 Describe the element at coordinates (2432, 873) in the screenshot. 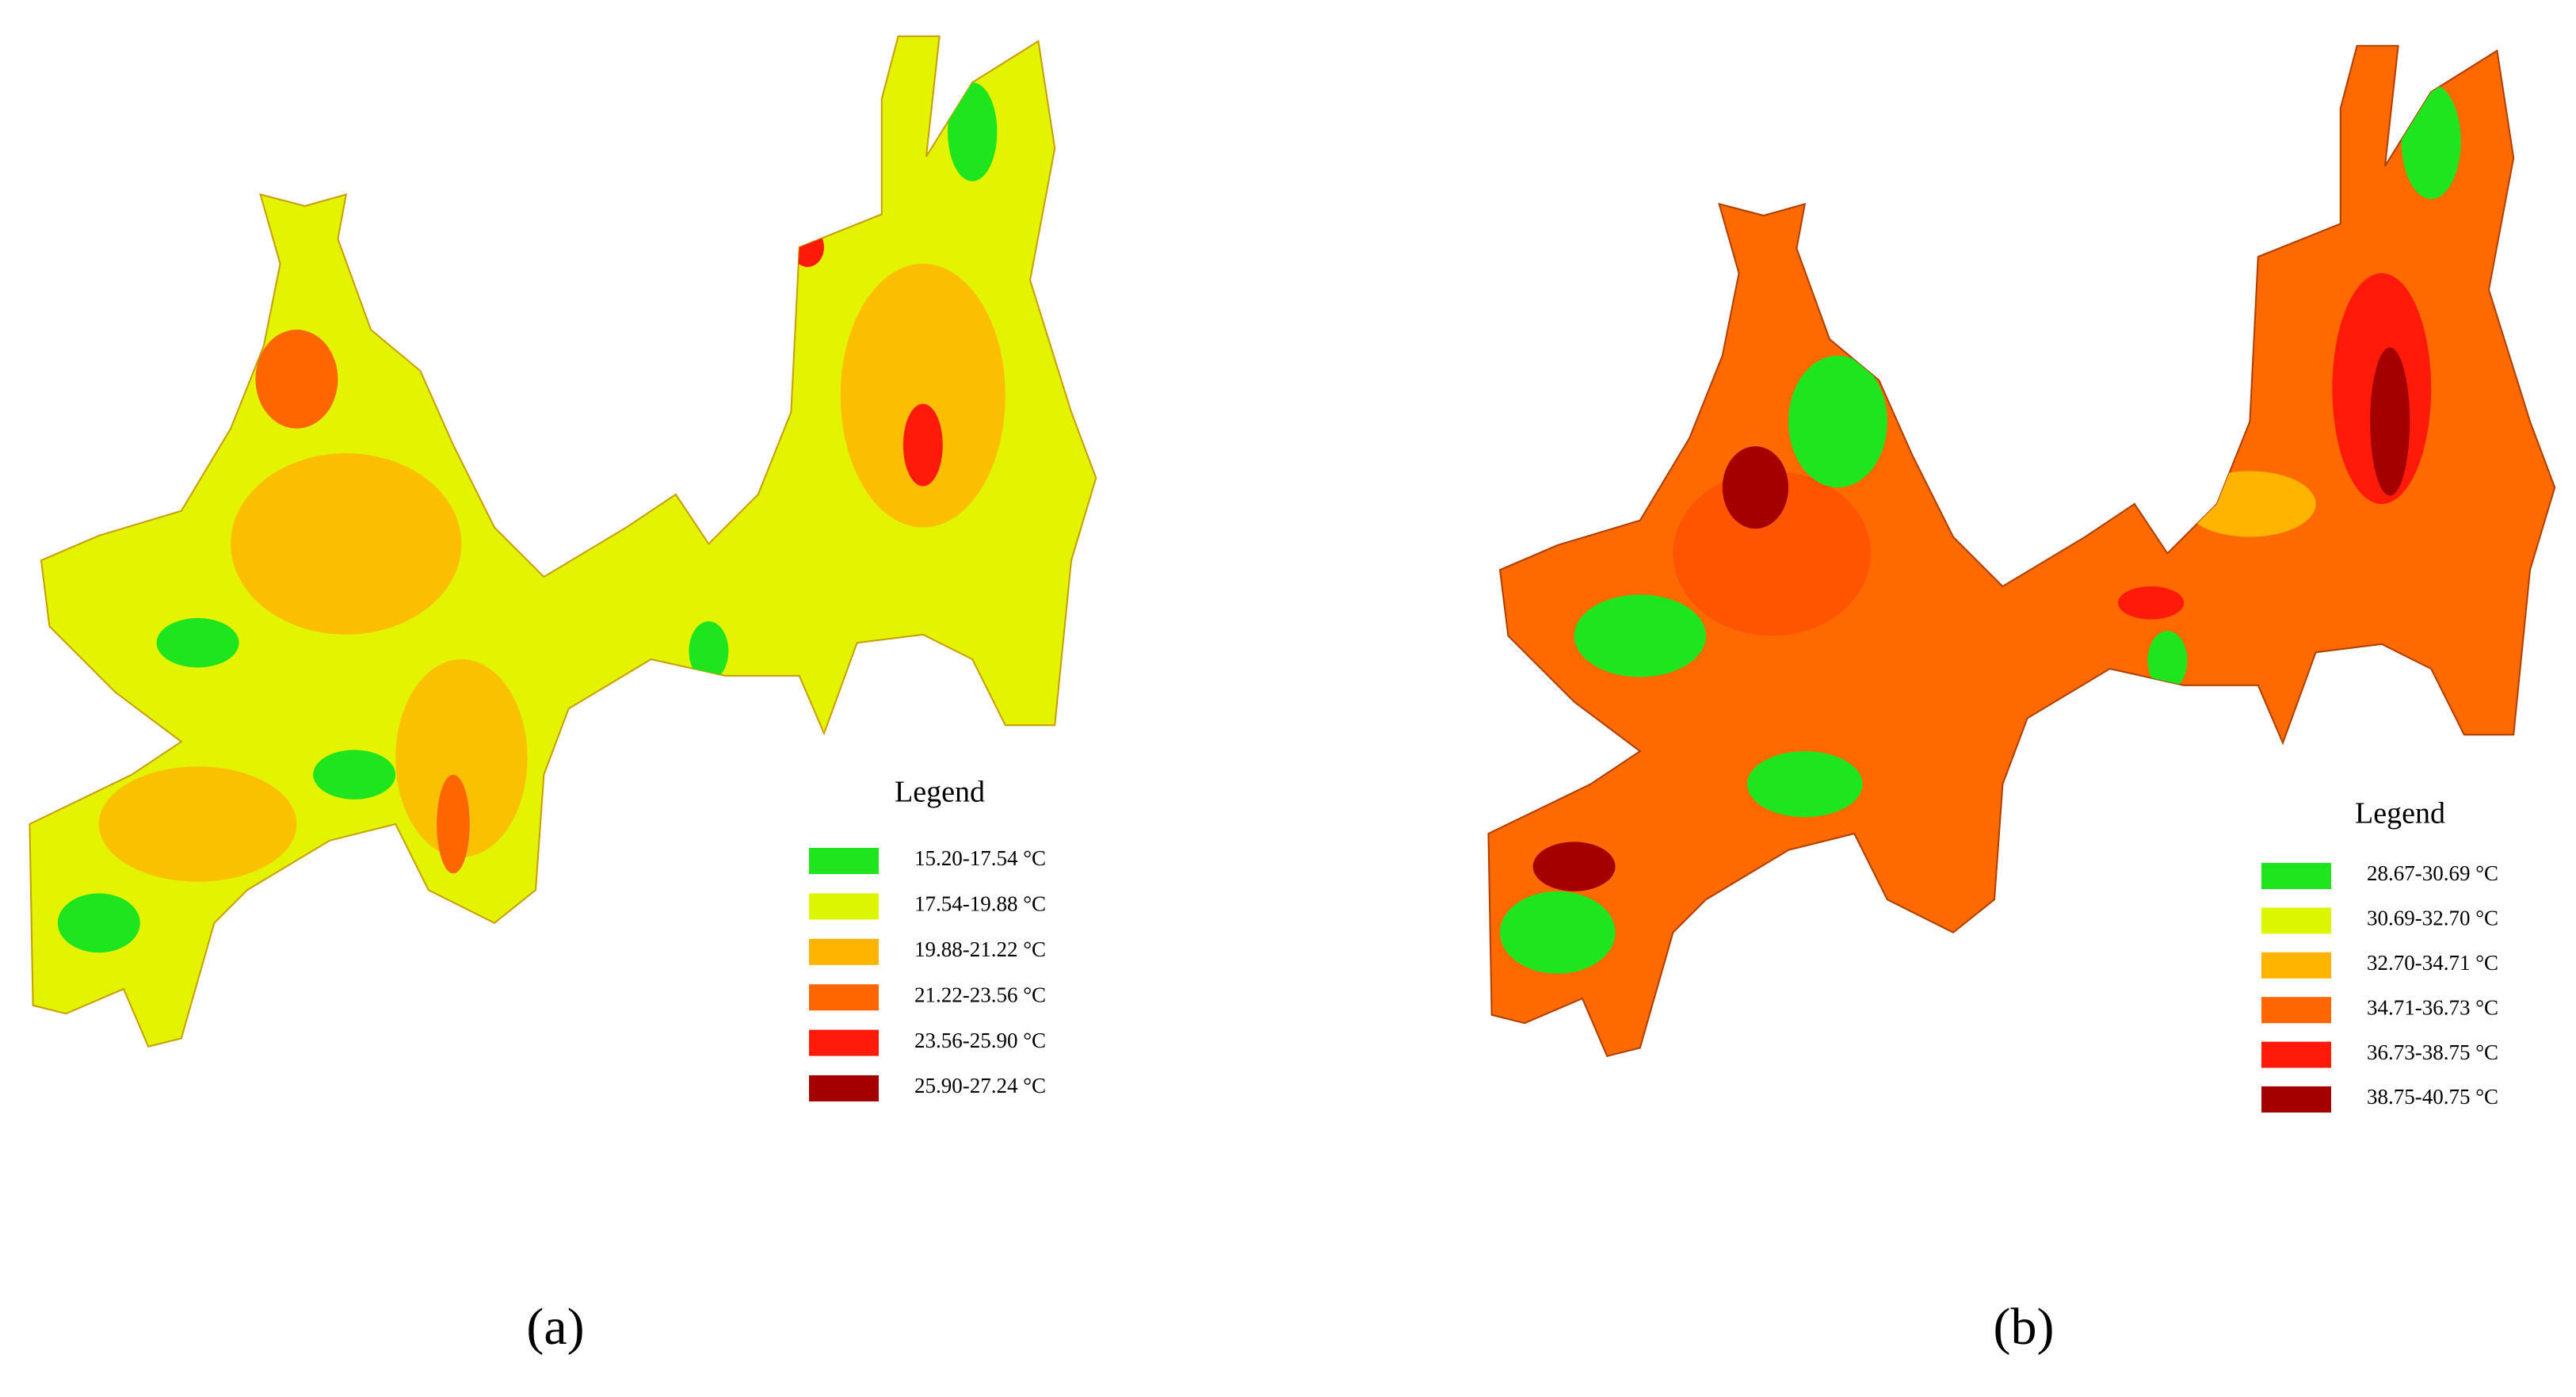

I see `legend-label: 28.67-30.69 °C` at that location.